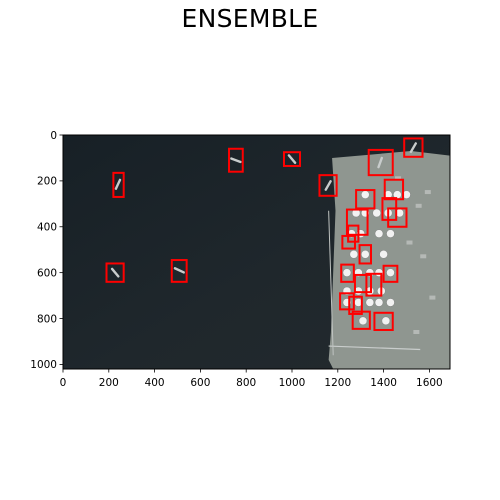 The image size is (500, 500). I want to click on x-tick-label: 1200, so click(337, 383).